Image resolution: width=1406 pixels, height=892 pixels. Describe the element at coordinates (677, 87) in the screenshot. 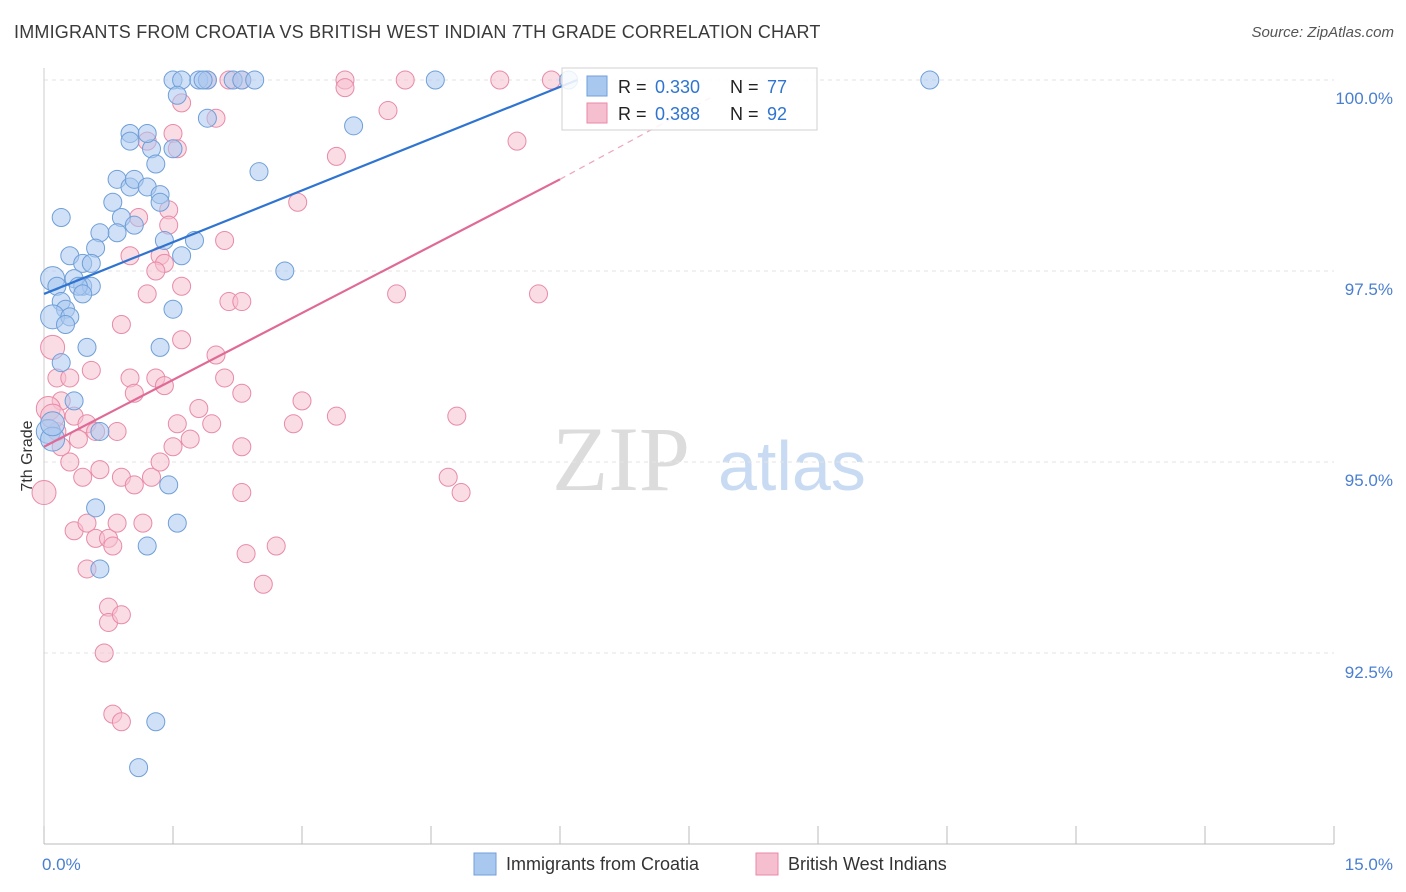

I see `stats-r-value-a: 0.330` at that location.